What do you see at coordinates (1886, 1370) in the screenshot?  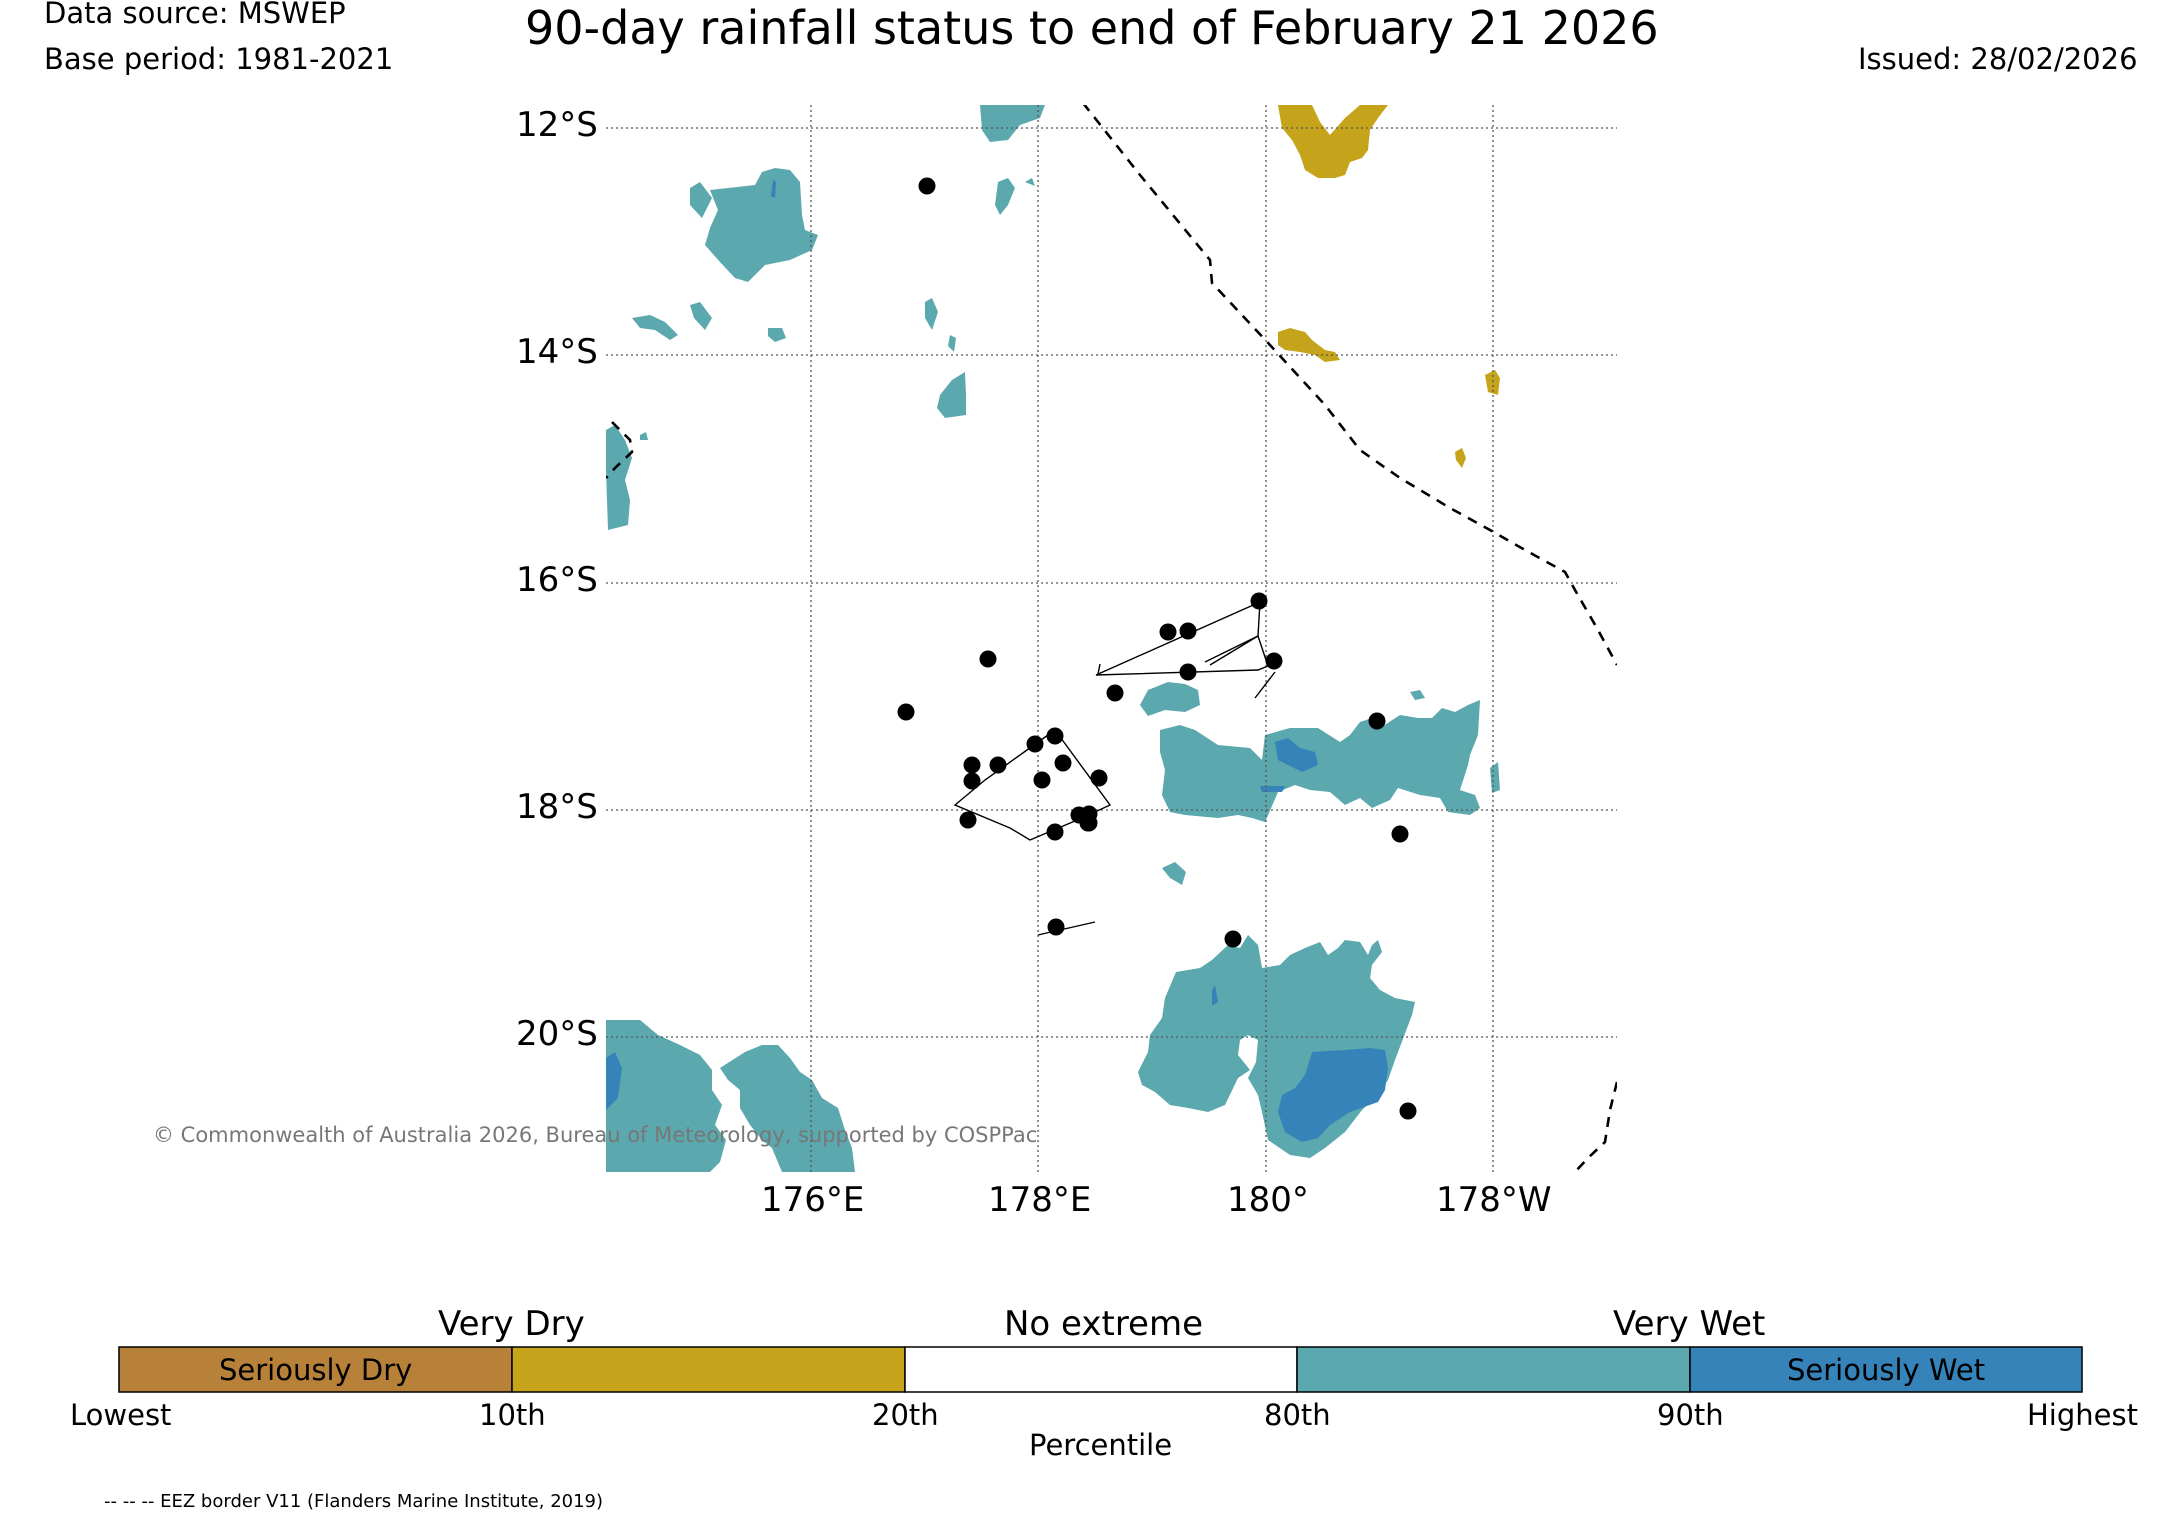 I see `legend-box-seriously-wet: Seriously Wet` at bounding box center [1886, 1370].